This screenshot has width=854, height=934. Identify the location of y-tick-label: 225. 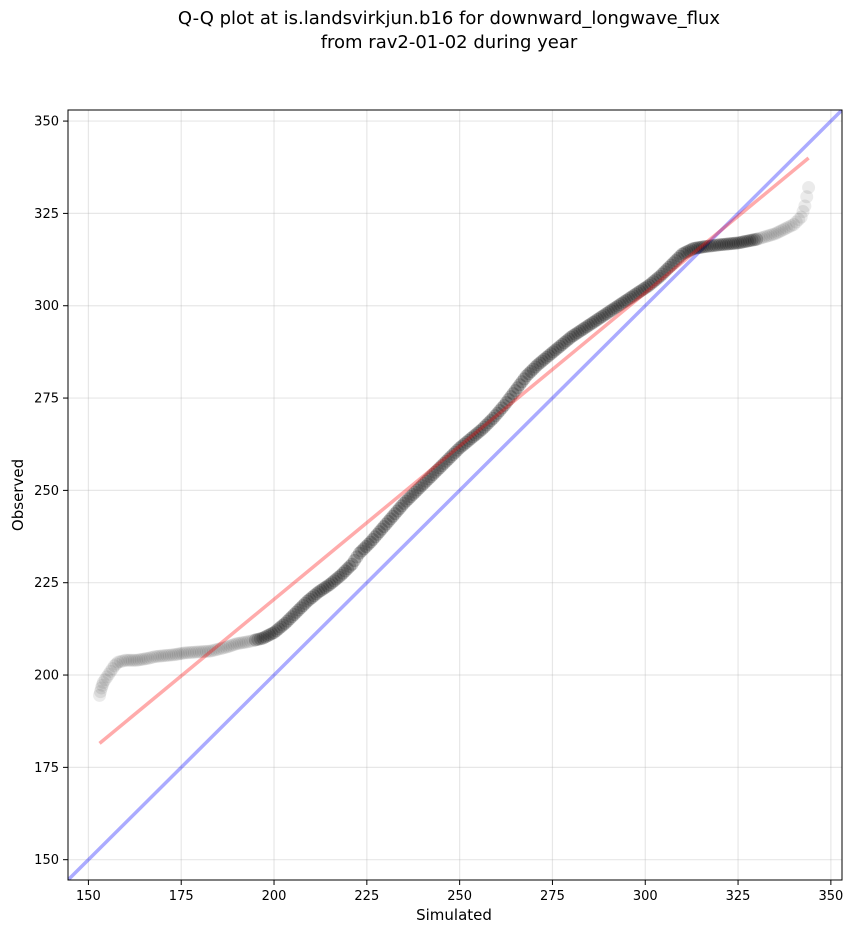
(46, 583).